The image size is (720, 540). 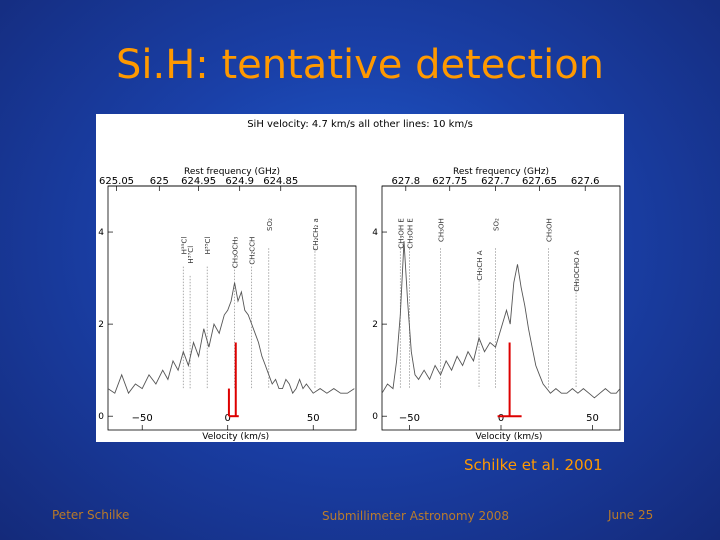 I want to click on citation: Schilke et al. 2001, so click(x=533, y=465).